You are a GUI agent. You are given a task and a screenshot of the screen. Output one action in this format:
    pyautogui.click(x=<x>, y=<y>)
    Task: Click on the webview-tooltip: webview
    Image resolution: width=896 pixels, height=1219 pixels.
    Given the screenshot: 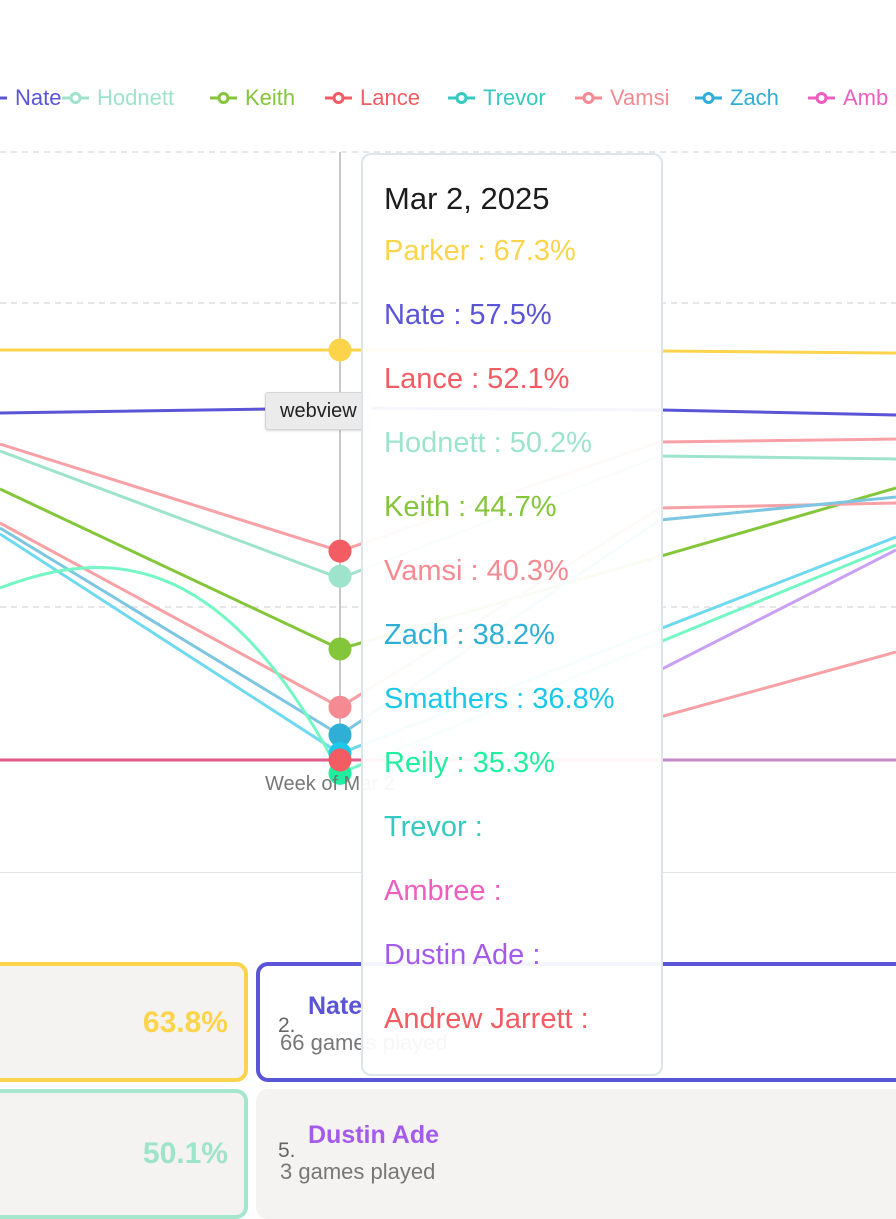 What is the action you would take?
    pyautogui.click(x=318, y=411)
    